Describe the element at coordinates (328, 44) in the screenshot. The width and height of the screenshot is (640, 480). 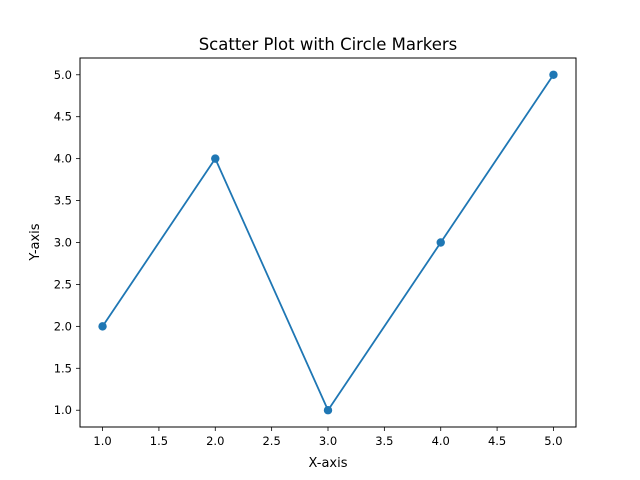
I see `chart-title: Scatter Plot with Circle Markers` at that location.